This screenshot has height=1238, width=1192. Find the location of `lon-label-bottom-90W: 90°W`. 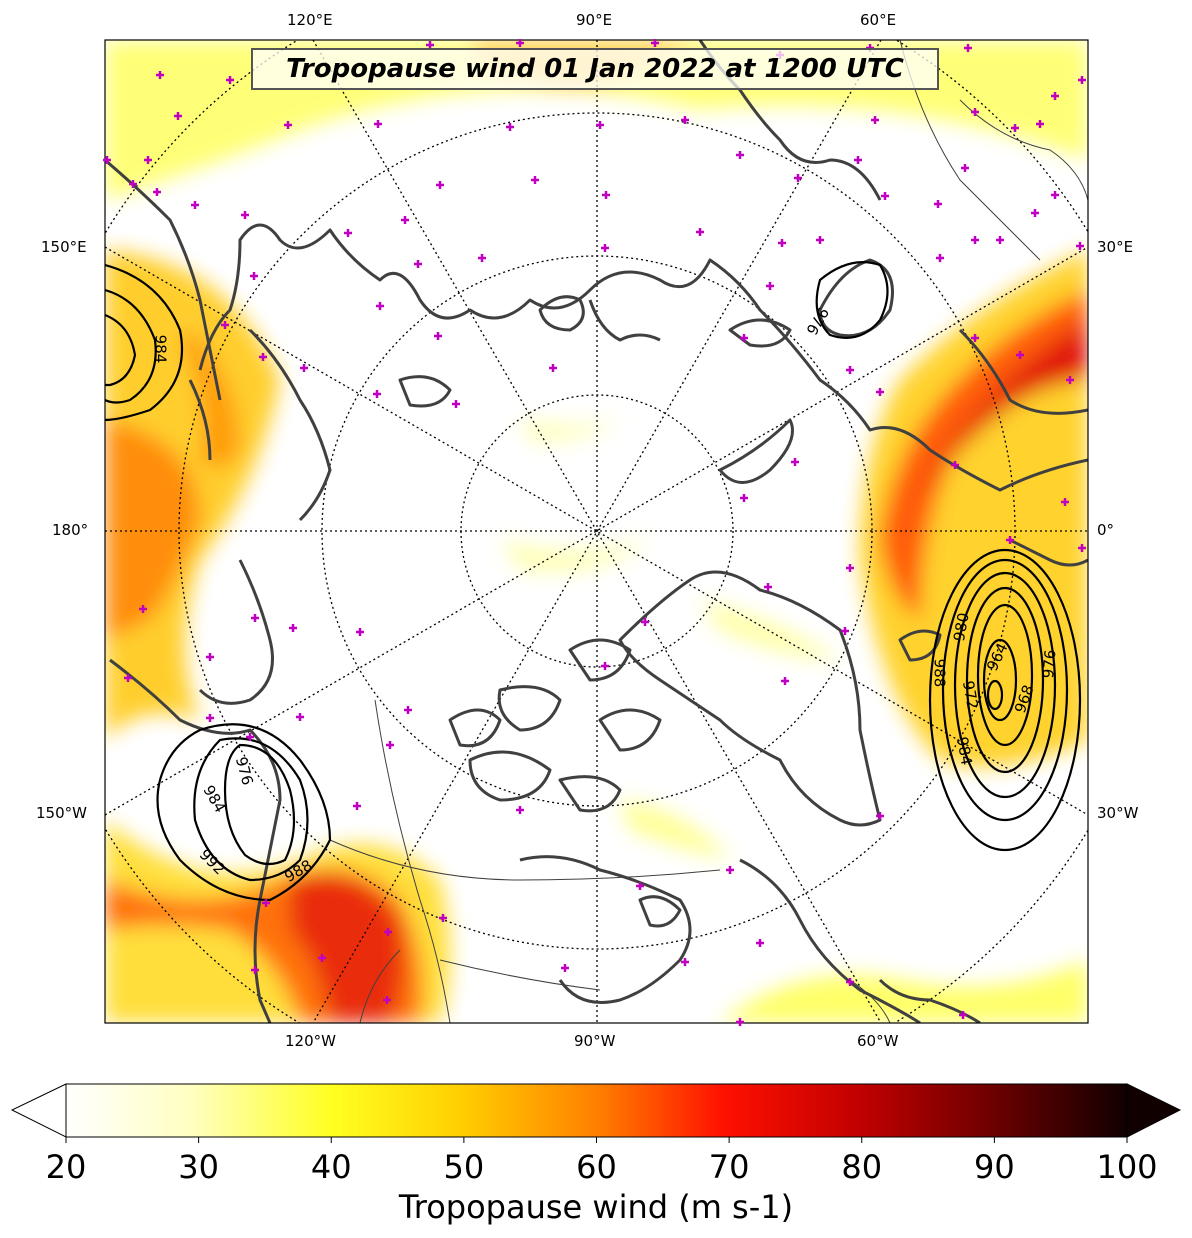

lon-label-bottom-90W: 90°W is located at coordinates (595, 1041).